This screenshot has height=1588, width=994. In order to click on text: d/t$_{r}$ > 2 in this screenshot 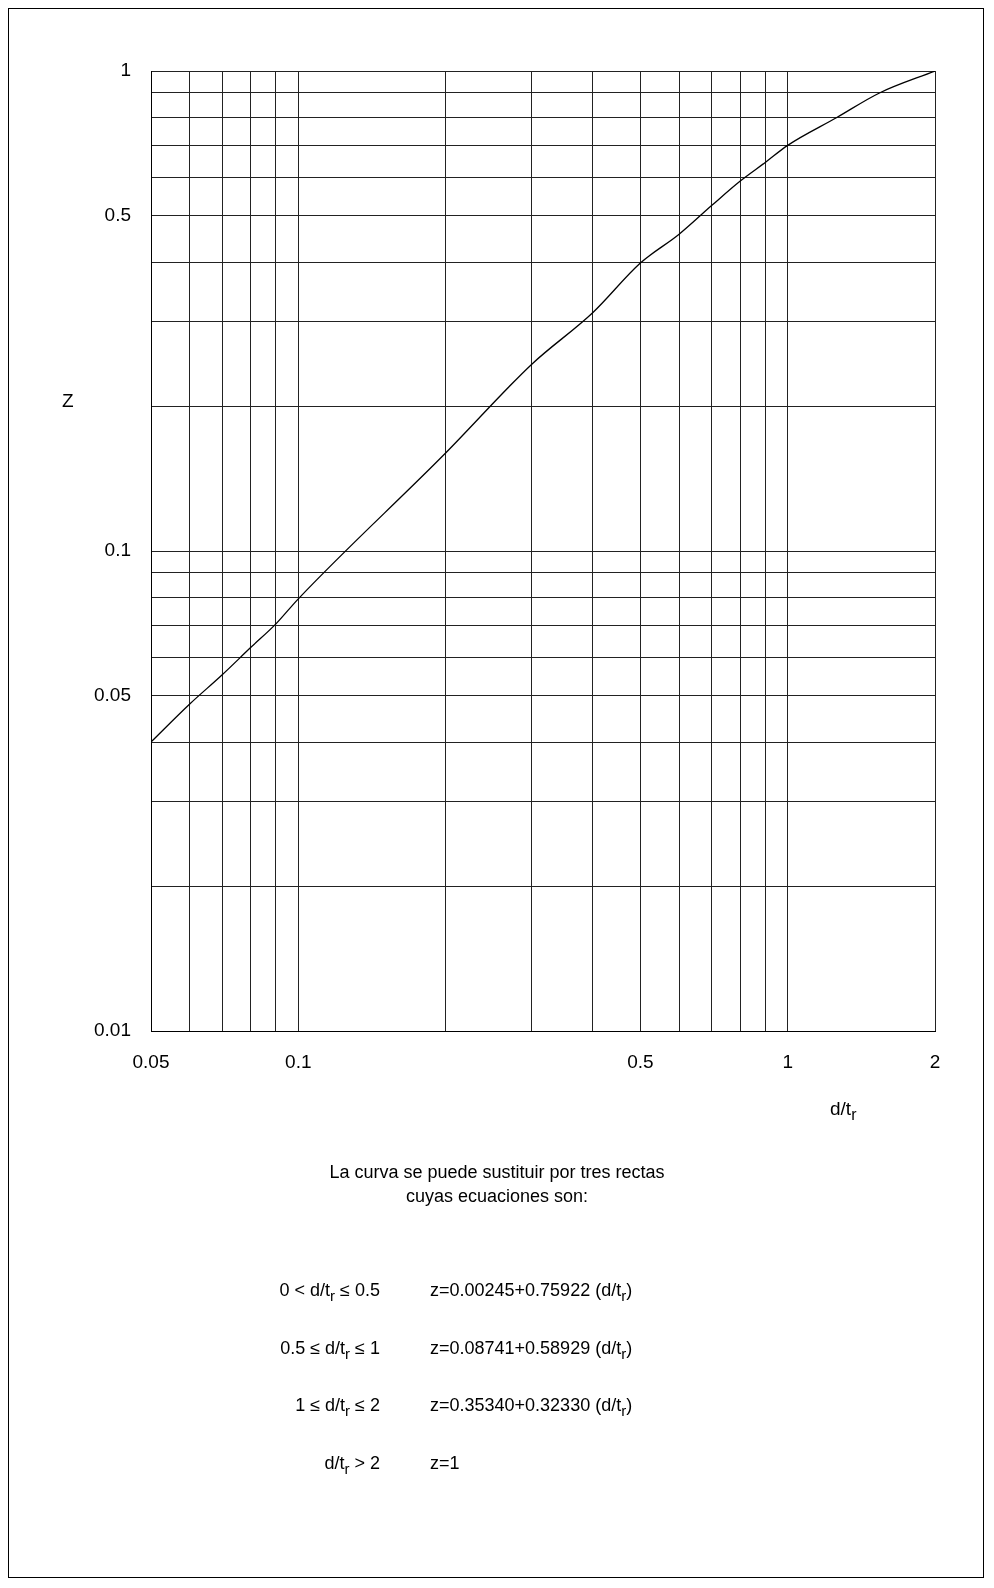, I will do `click(352, 1464)`.